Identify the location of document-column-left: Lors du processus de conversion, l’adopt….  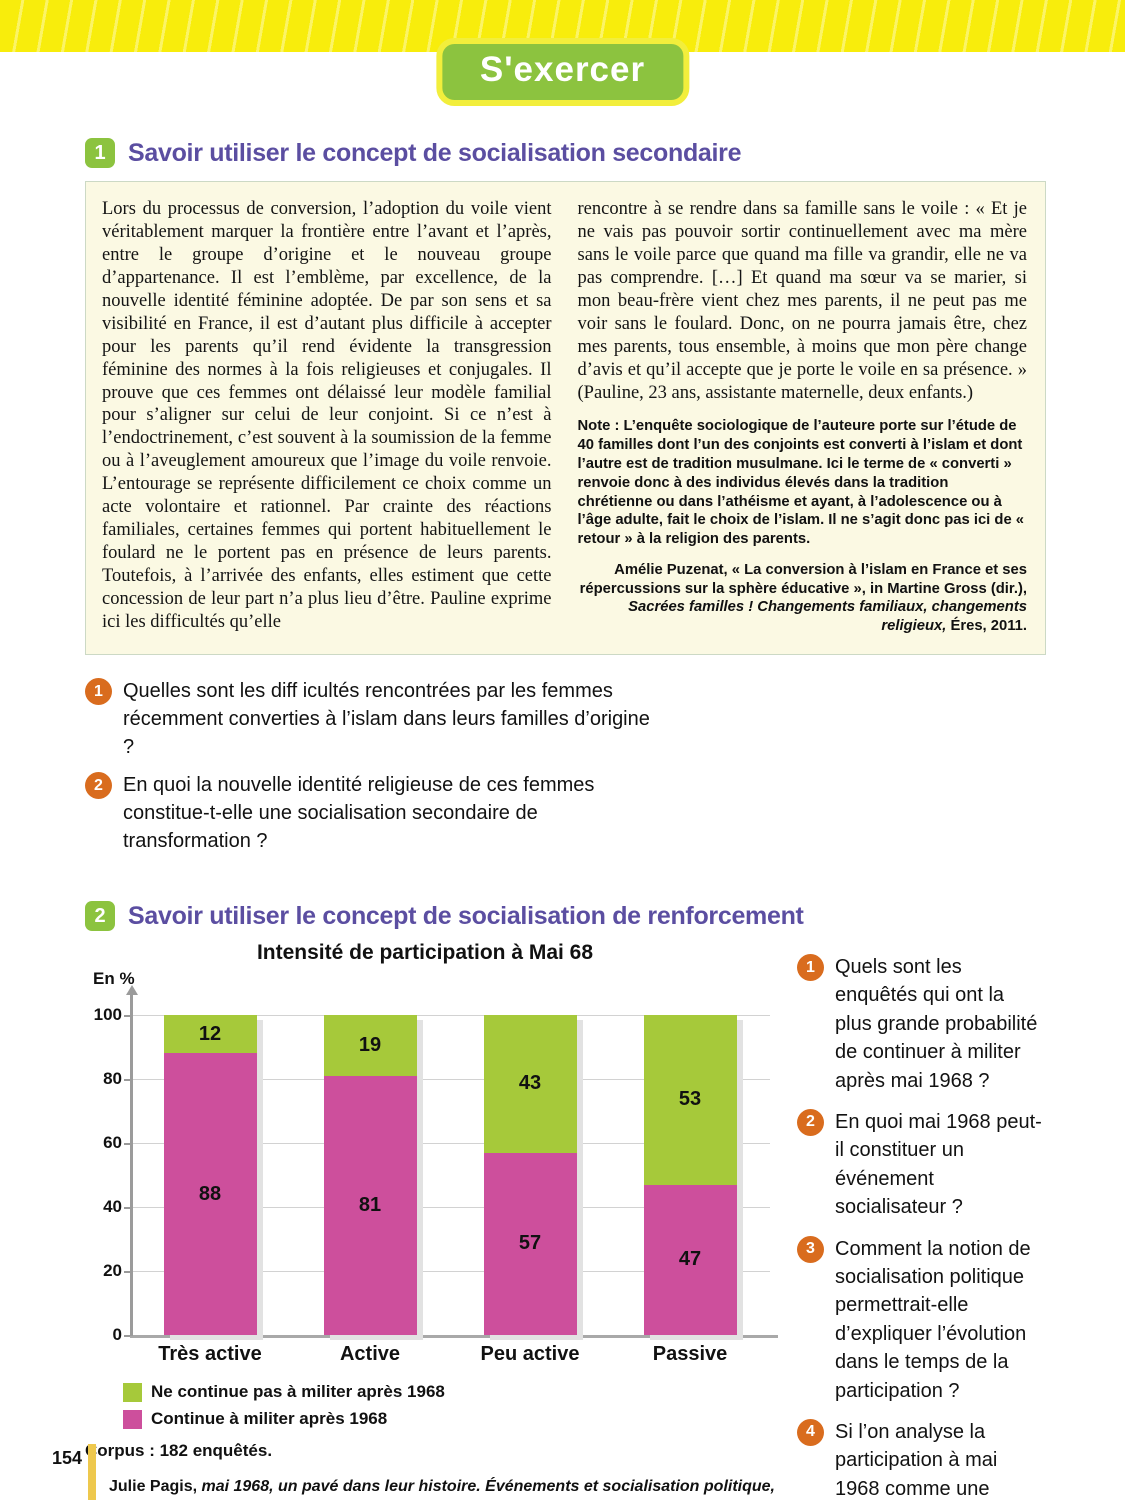
(327, 415).